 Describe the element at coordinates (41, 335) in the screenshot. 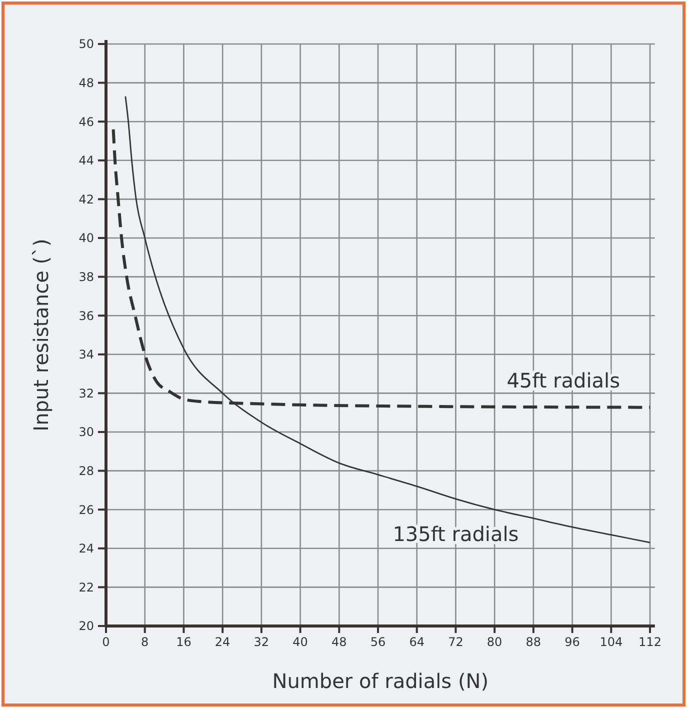

I see `y-axis-title: Input resistance (`)` at that location.